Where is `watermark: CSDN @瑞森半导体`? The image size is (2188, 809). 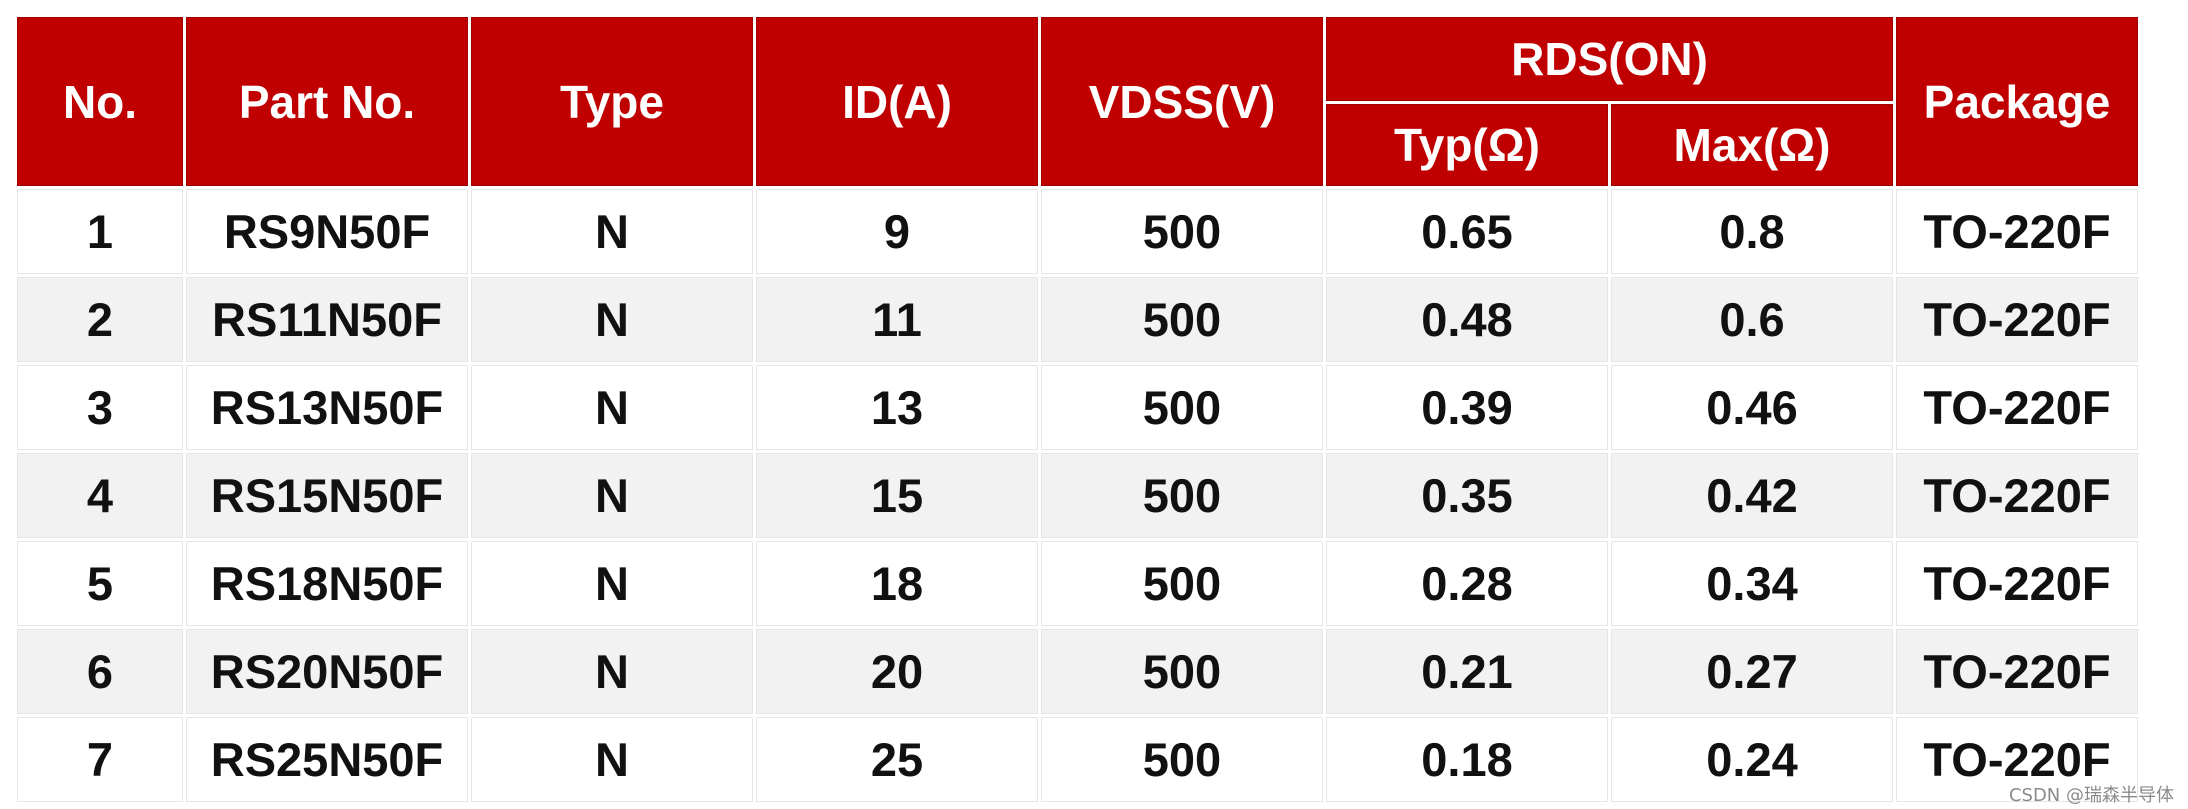 watermark: CSDN @瑞森半导体 is located at coordinates (2091, 795).